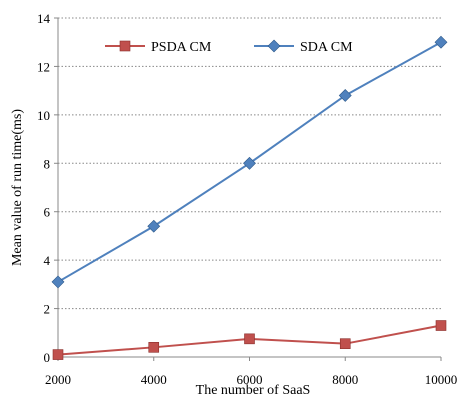 The width and height of the screenshot is (474, 410). I want to click on y-tick-label-0: 0, so click(47, 357).